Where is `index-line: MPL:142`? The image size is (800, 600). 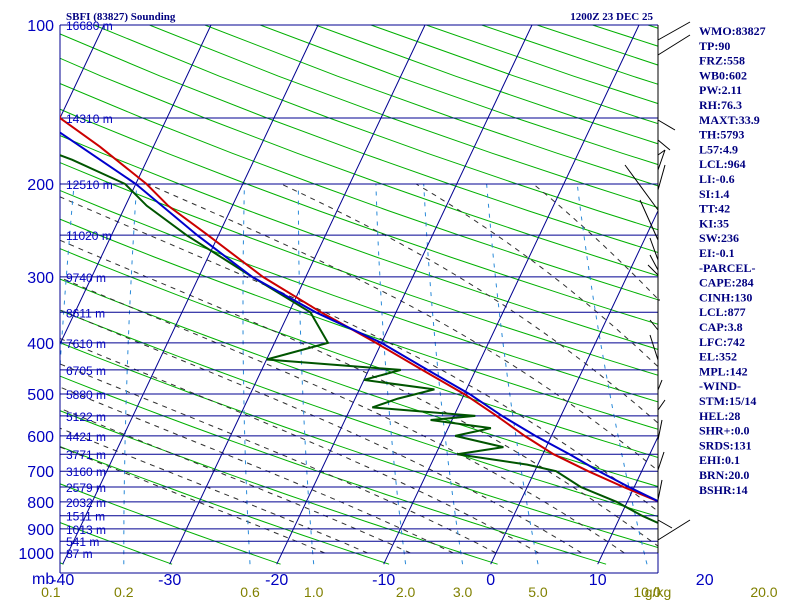 index-line: MPL:142 is located at coordinates (723, 371).